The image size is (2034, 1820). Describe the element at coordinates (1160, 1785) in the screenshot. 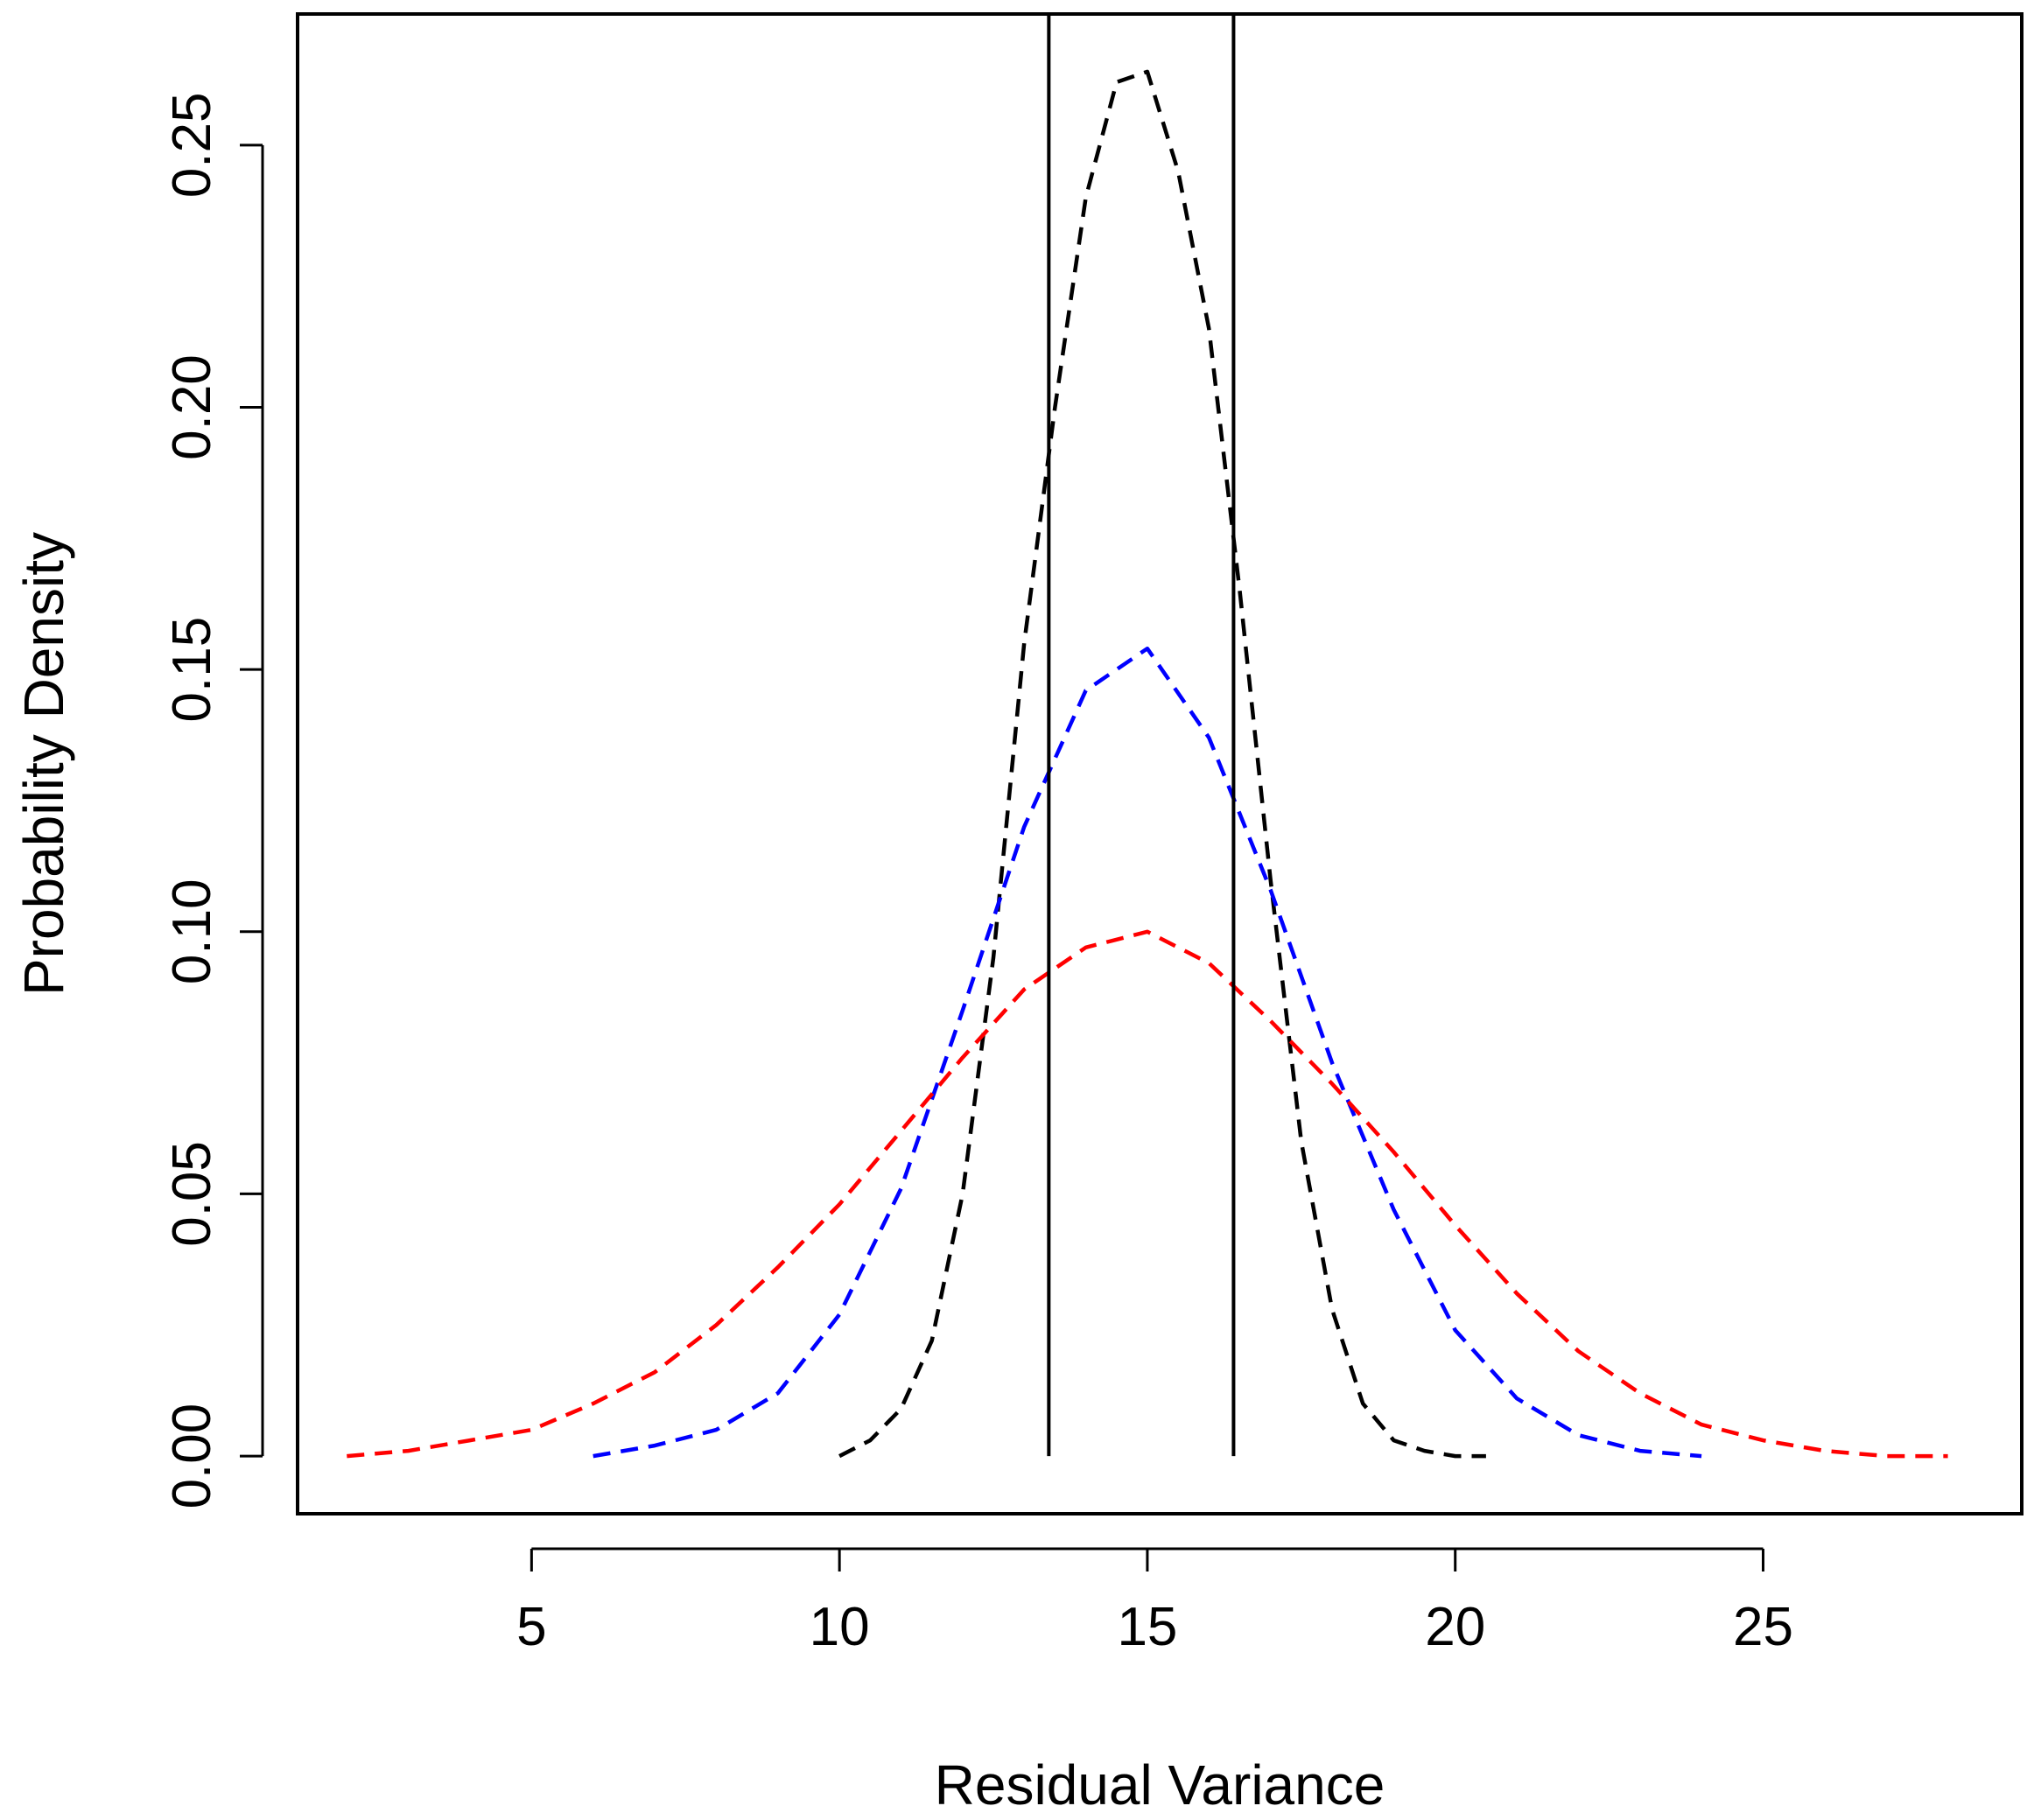

I see `x-axis-title: Residual Variance` at that location.